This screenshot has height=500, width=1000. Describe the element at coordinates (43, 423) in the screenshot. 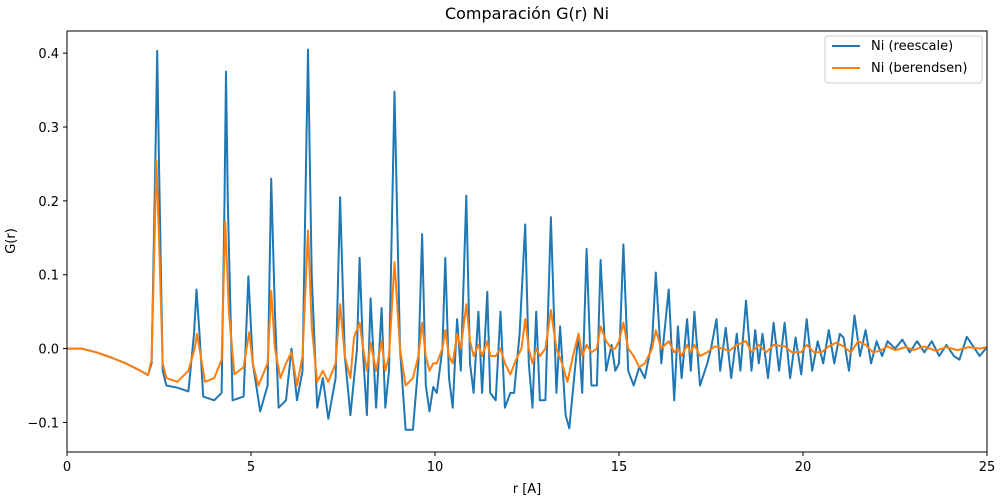

I see `y-tick-label: −0.1` at that location.